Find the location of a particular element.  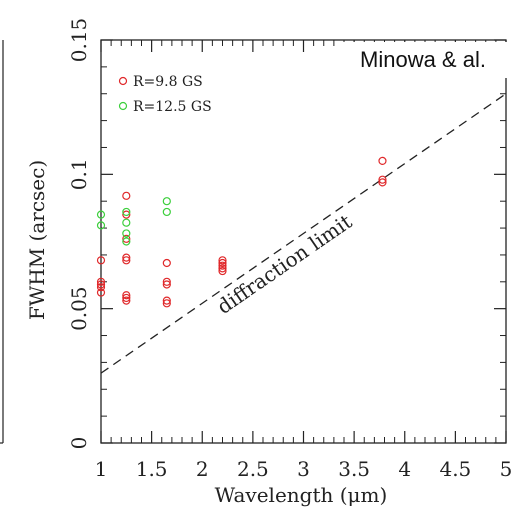

x-tick-label: 1.5 is located at coordinates (152, 469).